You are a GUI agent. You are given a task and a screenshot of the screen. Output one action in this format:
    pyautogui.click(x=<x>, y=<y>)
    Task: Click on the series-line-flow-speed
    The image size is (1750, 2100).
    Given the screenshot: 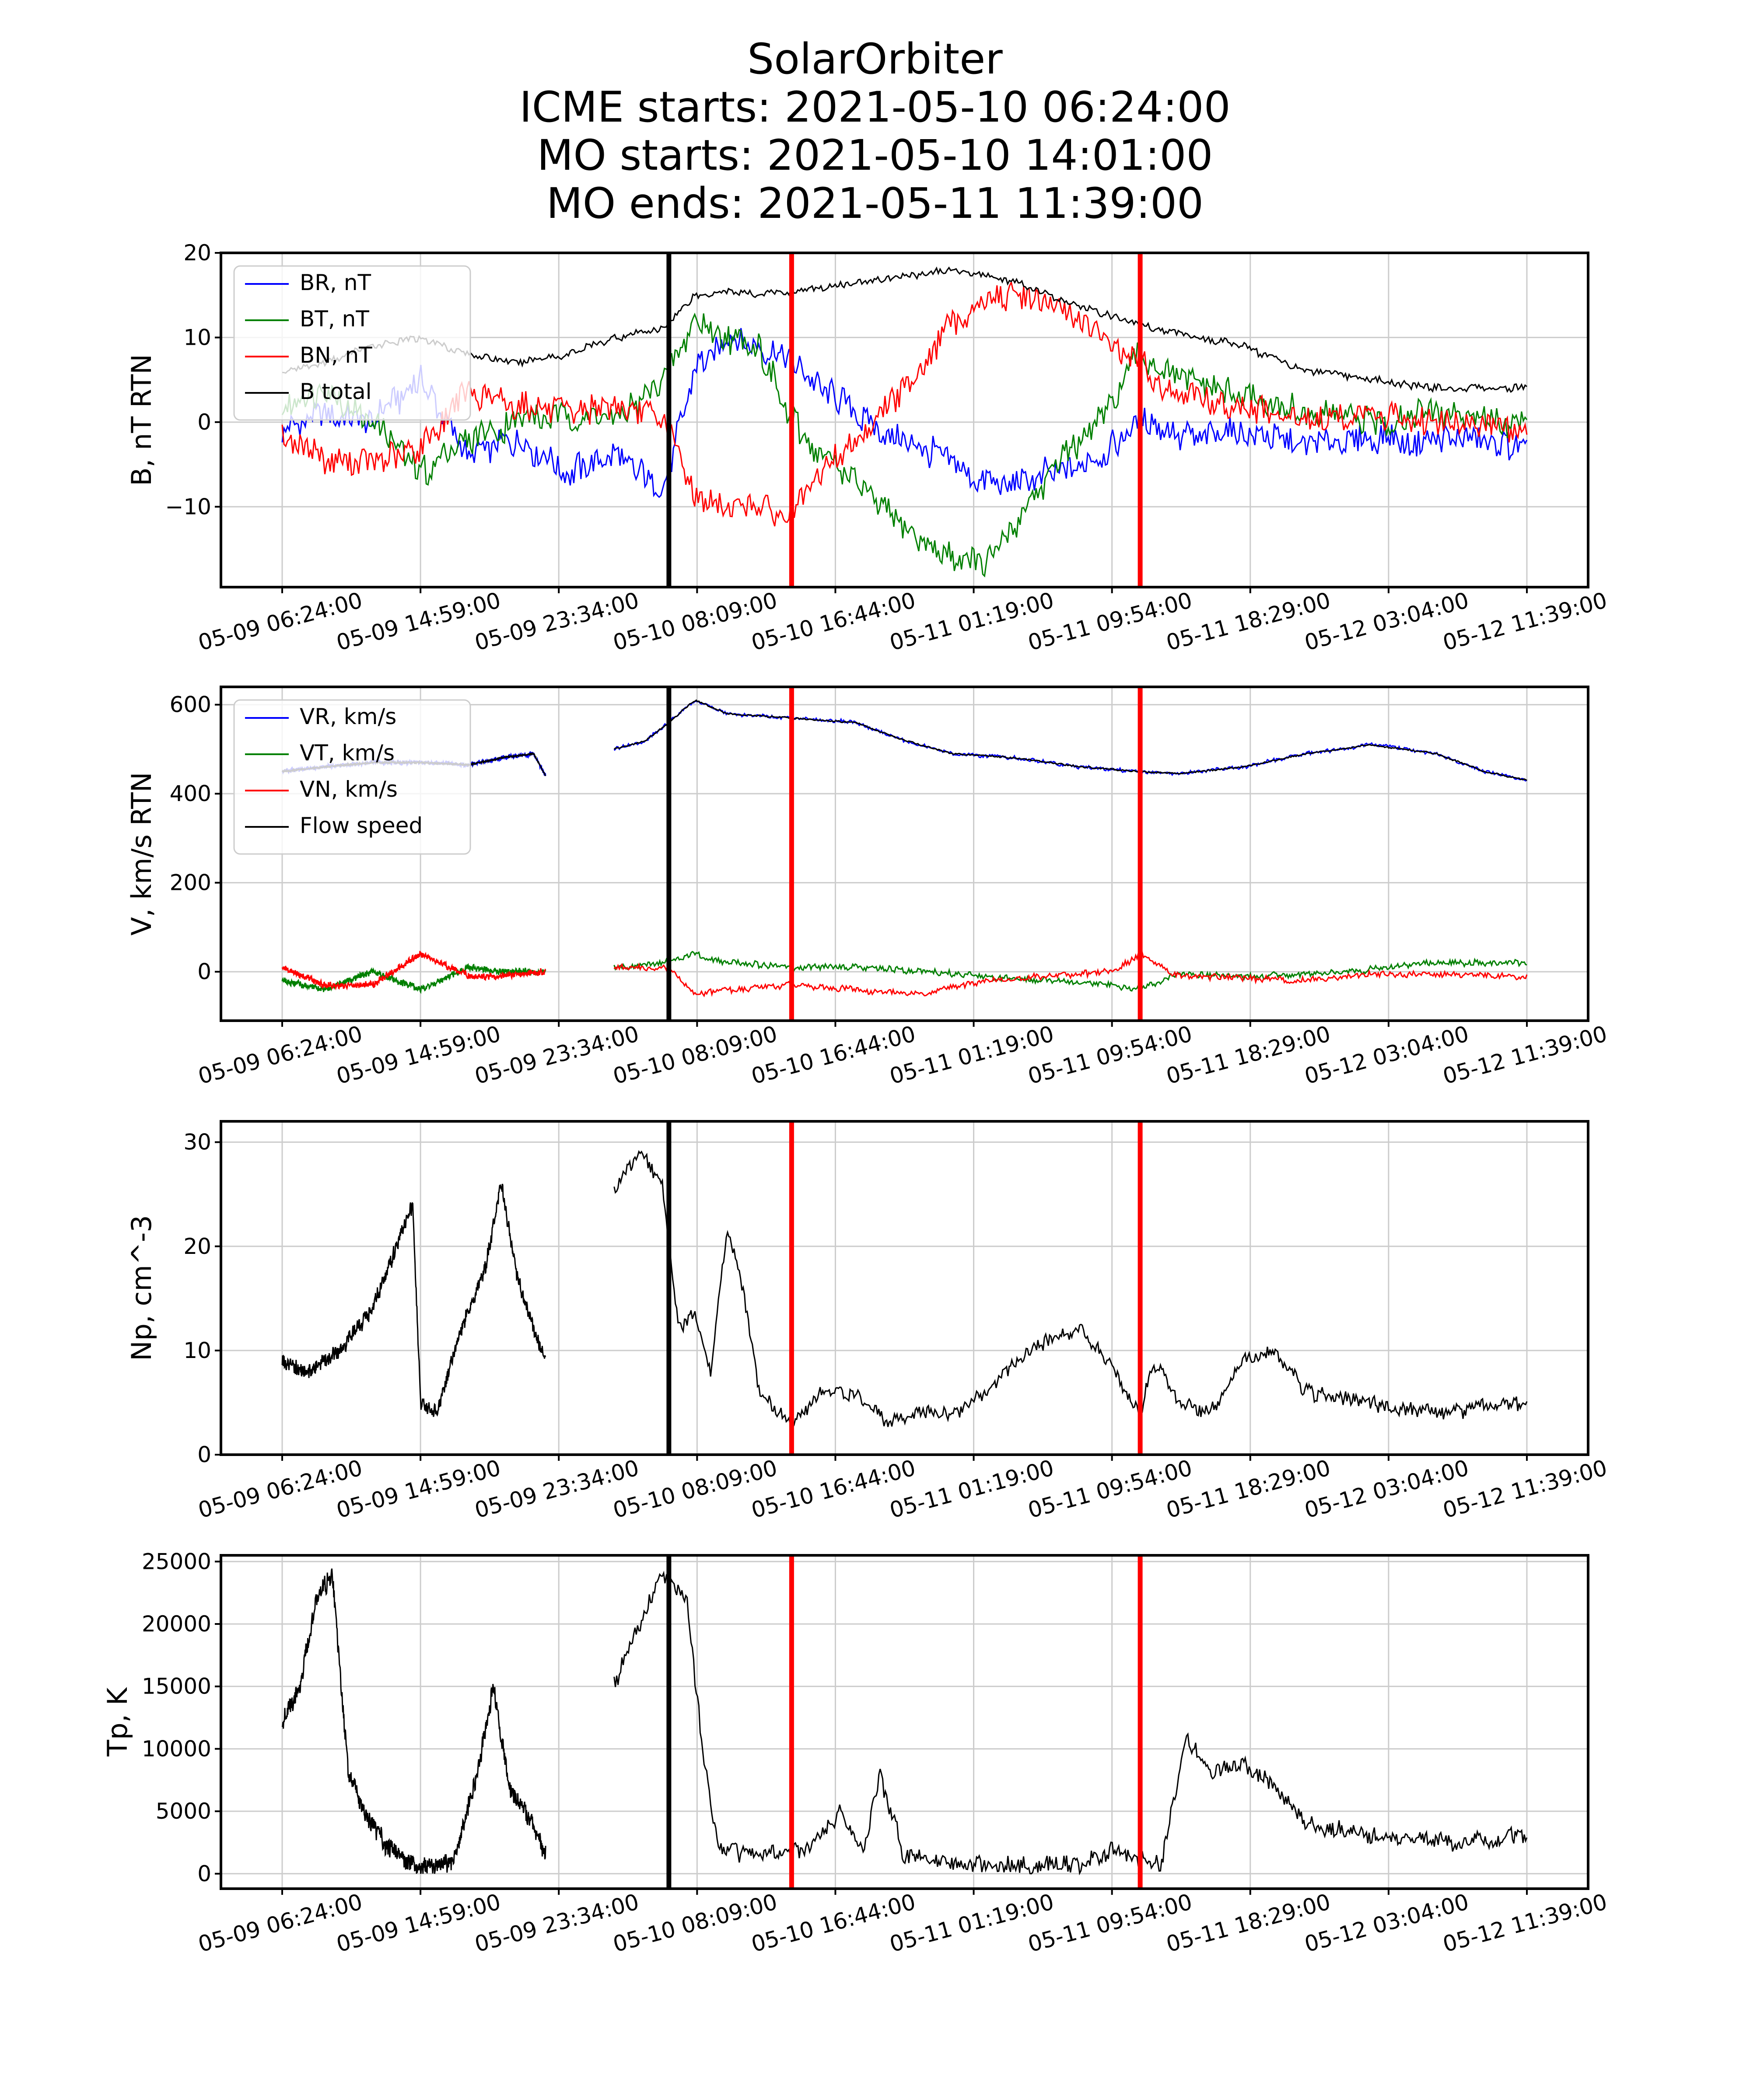 What is the action you would take?
    pyautogui.click(x=1070, y=740)
    